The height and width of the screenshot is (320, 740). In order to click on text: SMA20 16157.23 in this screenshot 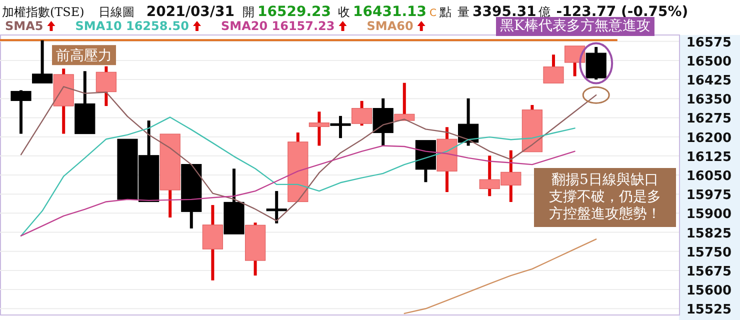, I will do `click(278, 26)`.